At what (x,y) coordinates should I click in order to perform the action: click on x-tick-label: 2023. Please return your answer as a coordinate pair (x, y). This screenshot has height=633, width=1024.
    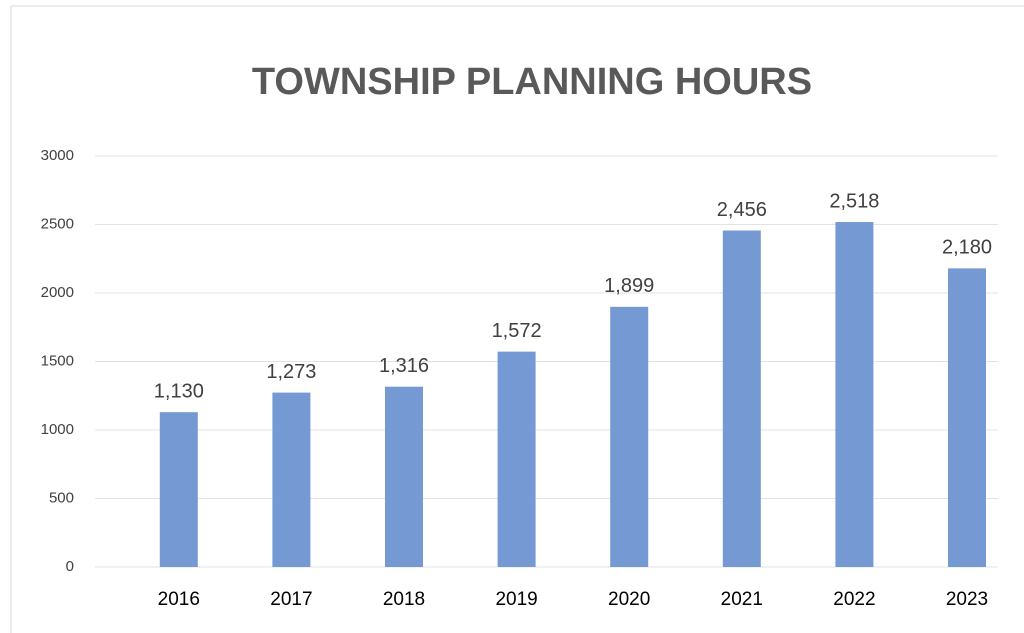
    Looking at the image, I should click on (967, 599).